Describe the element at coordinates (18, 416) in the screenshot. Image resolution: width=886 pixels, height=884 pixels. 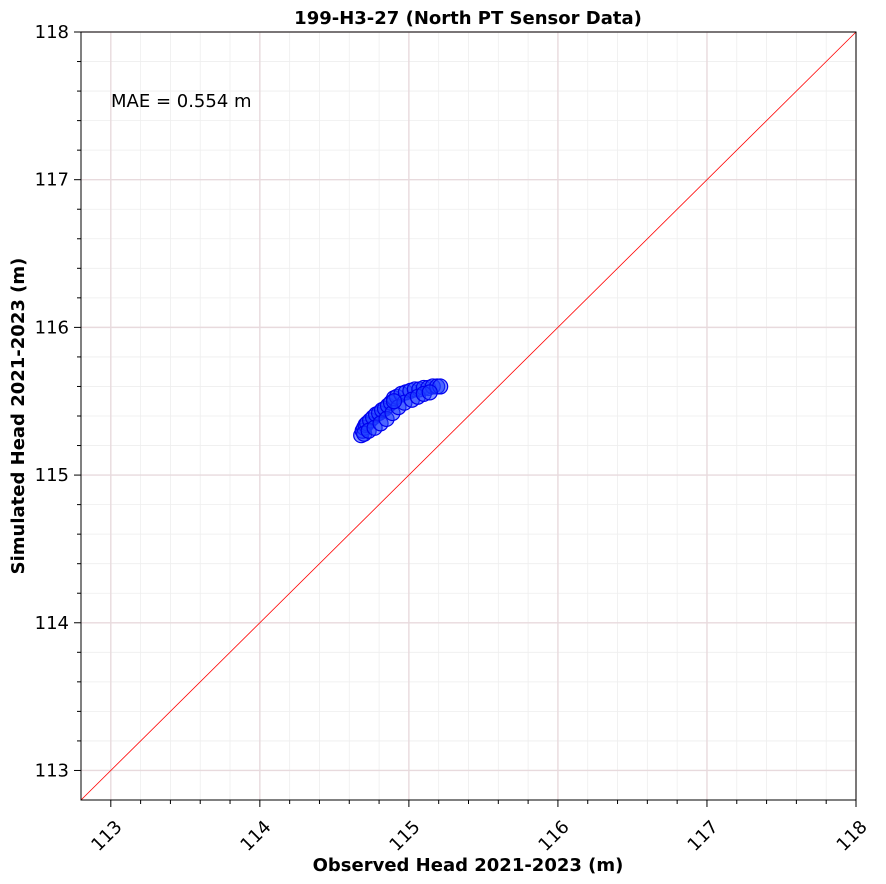
I see `y-axis-label: Simulated Head 2021-2023 (m)` at that location.